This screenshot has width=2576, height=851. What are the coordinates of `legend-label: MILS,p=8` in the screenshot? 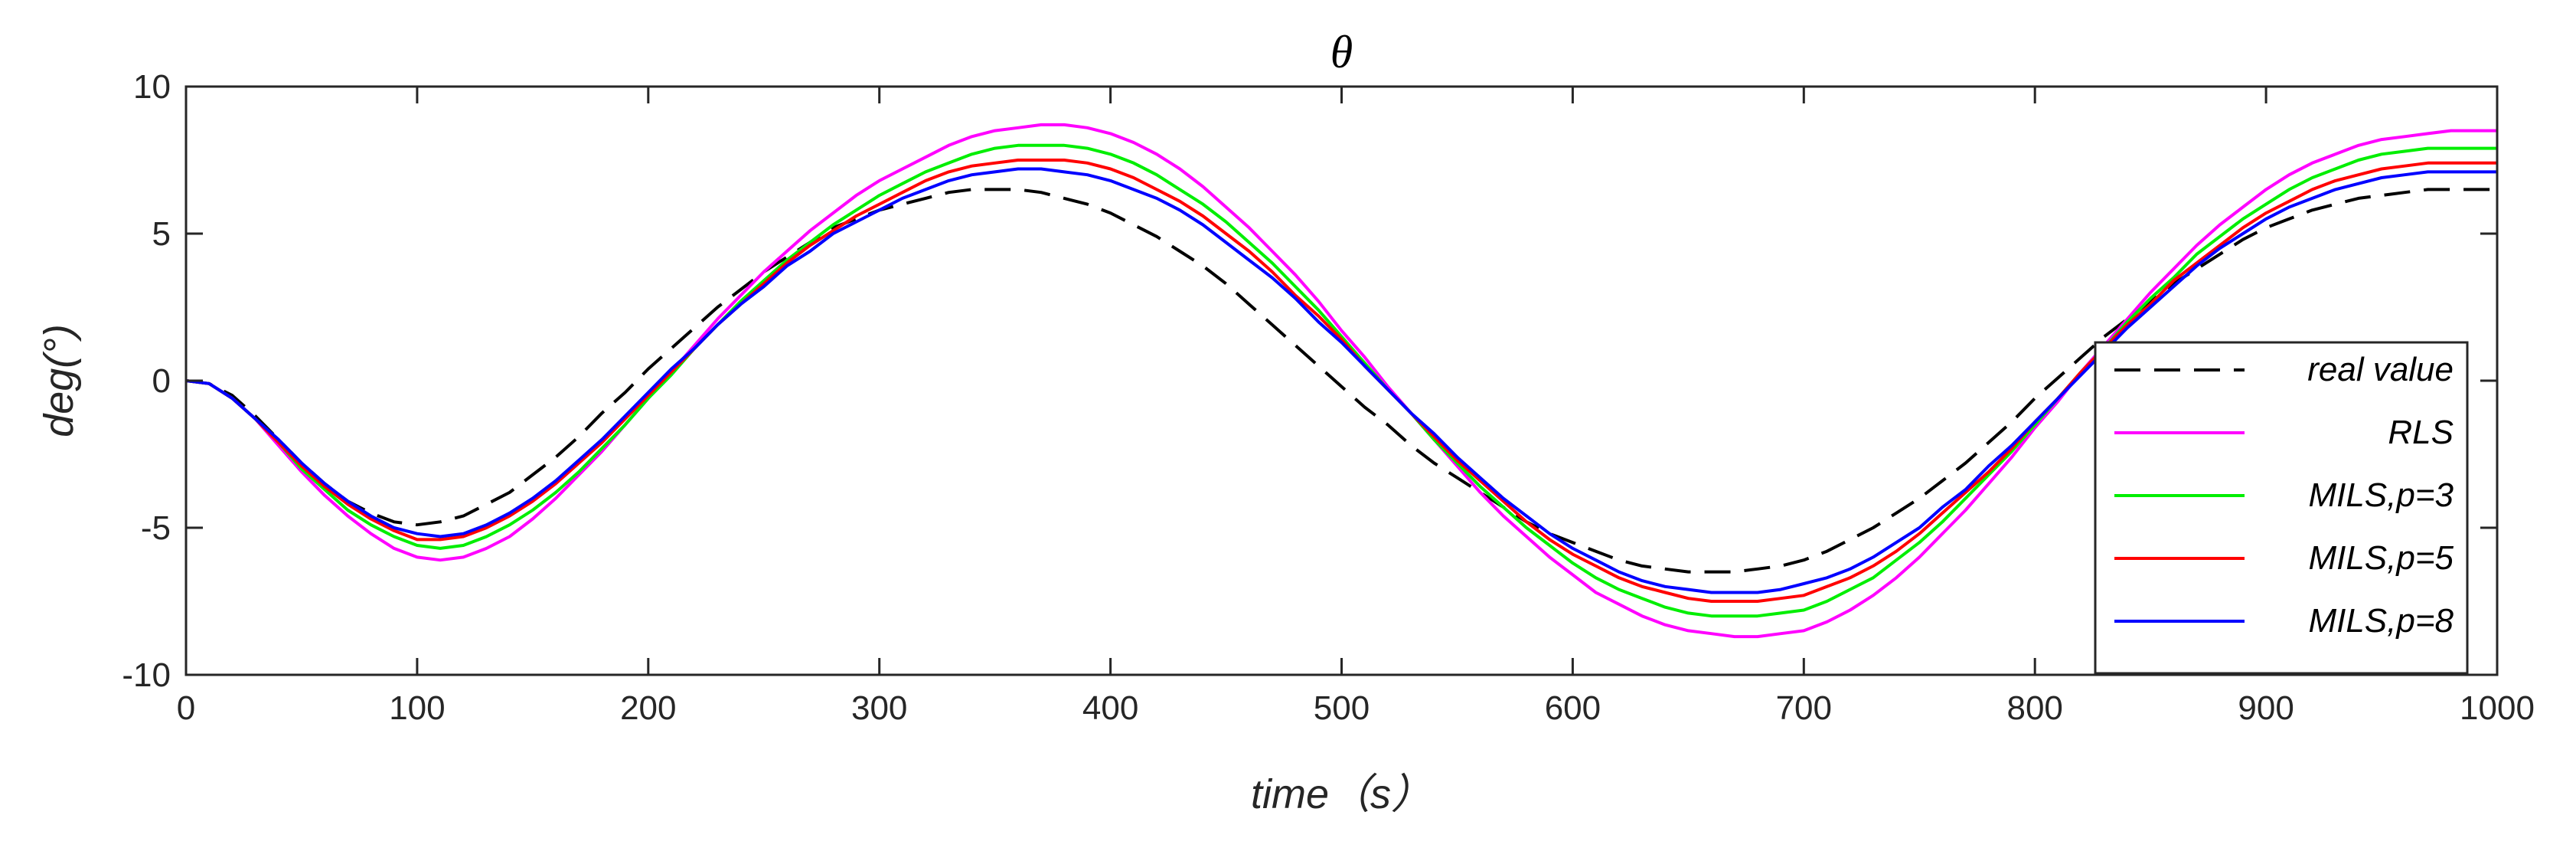 It's located at (2381, 621).